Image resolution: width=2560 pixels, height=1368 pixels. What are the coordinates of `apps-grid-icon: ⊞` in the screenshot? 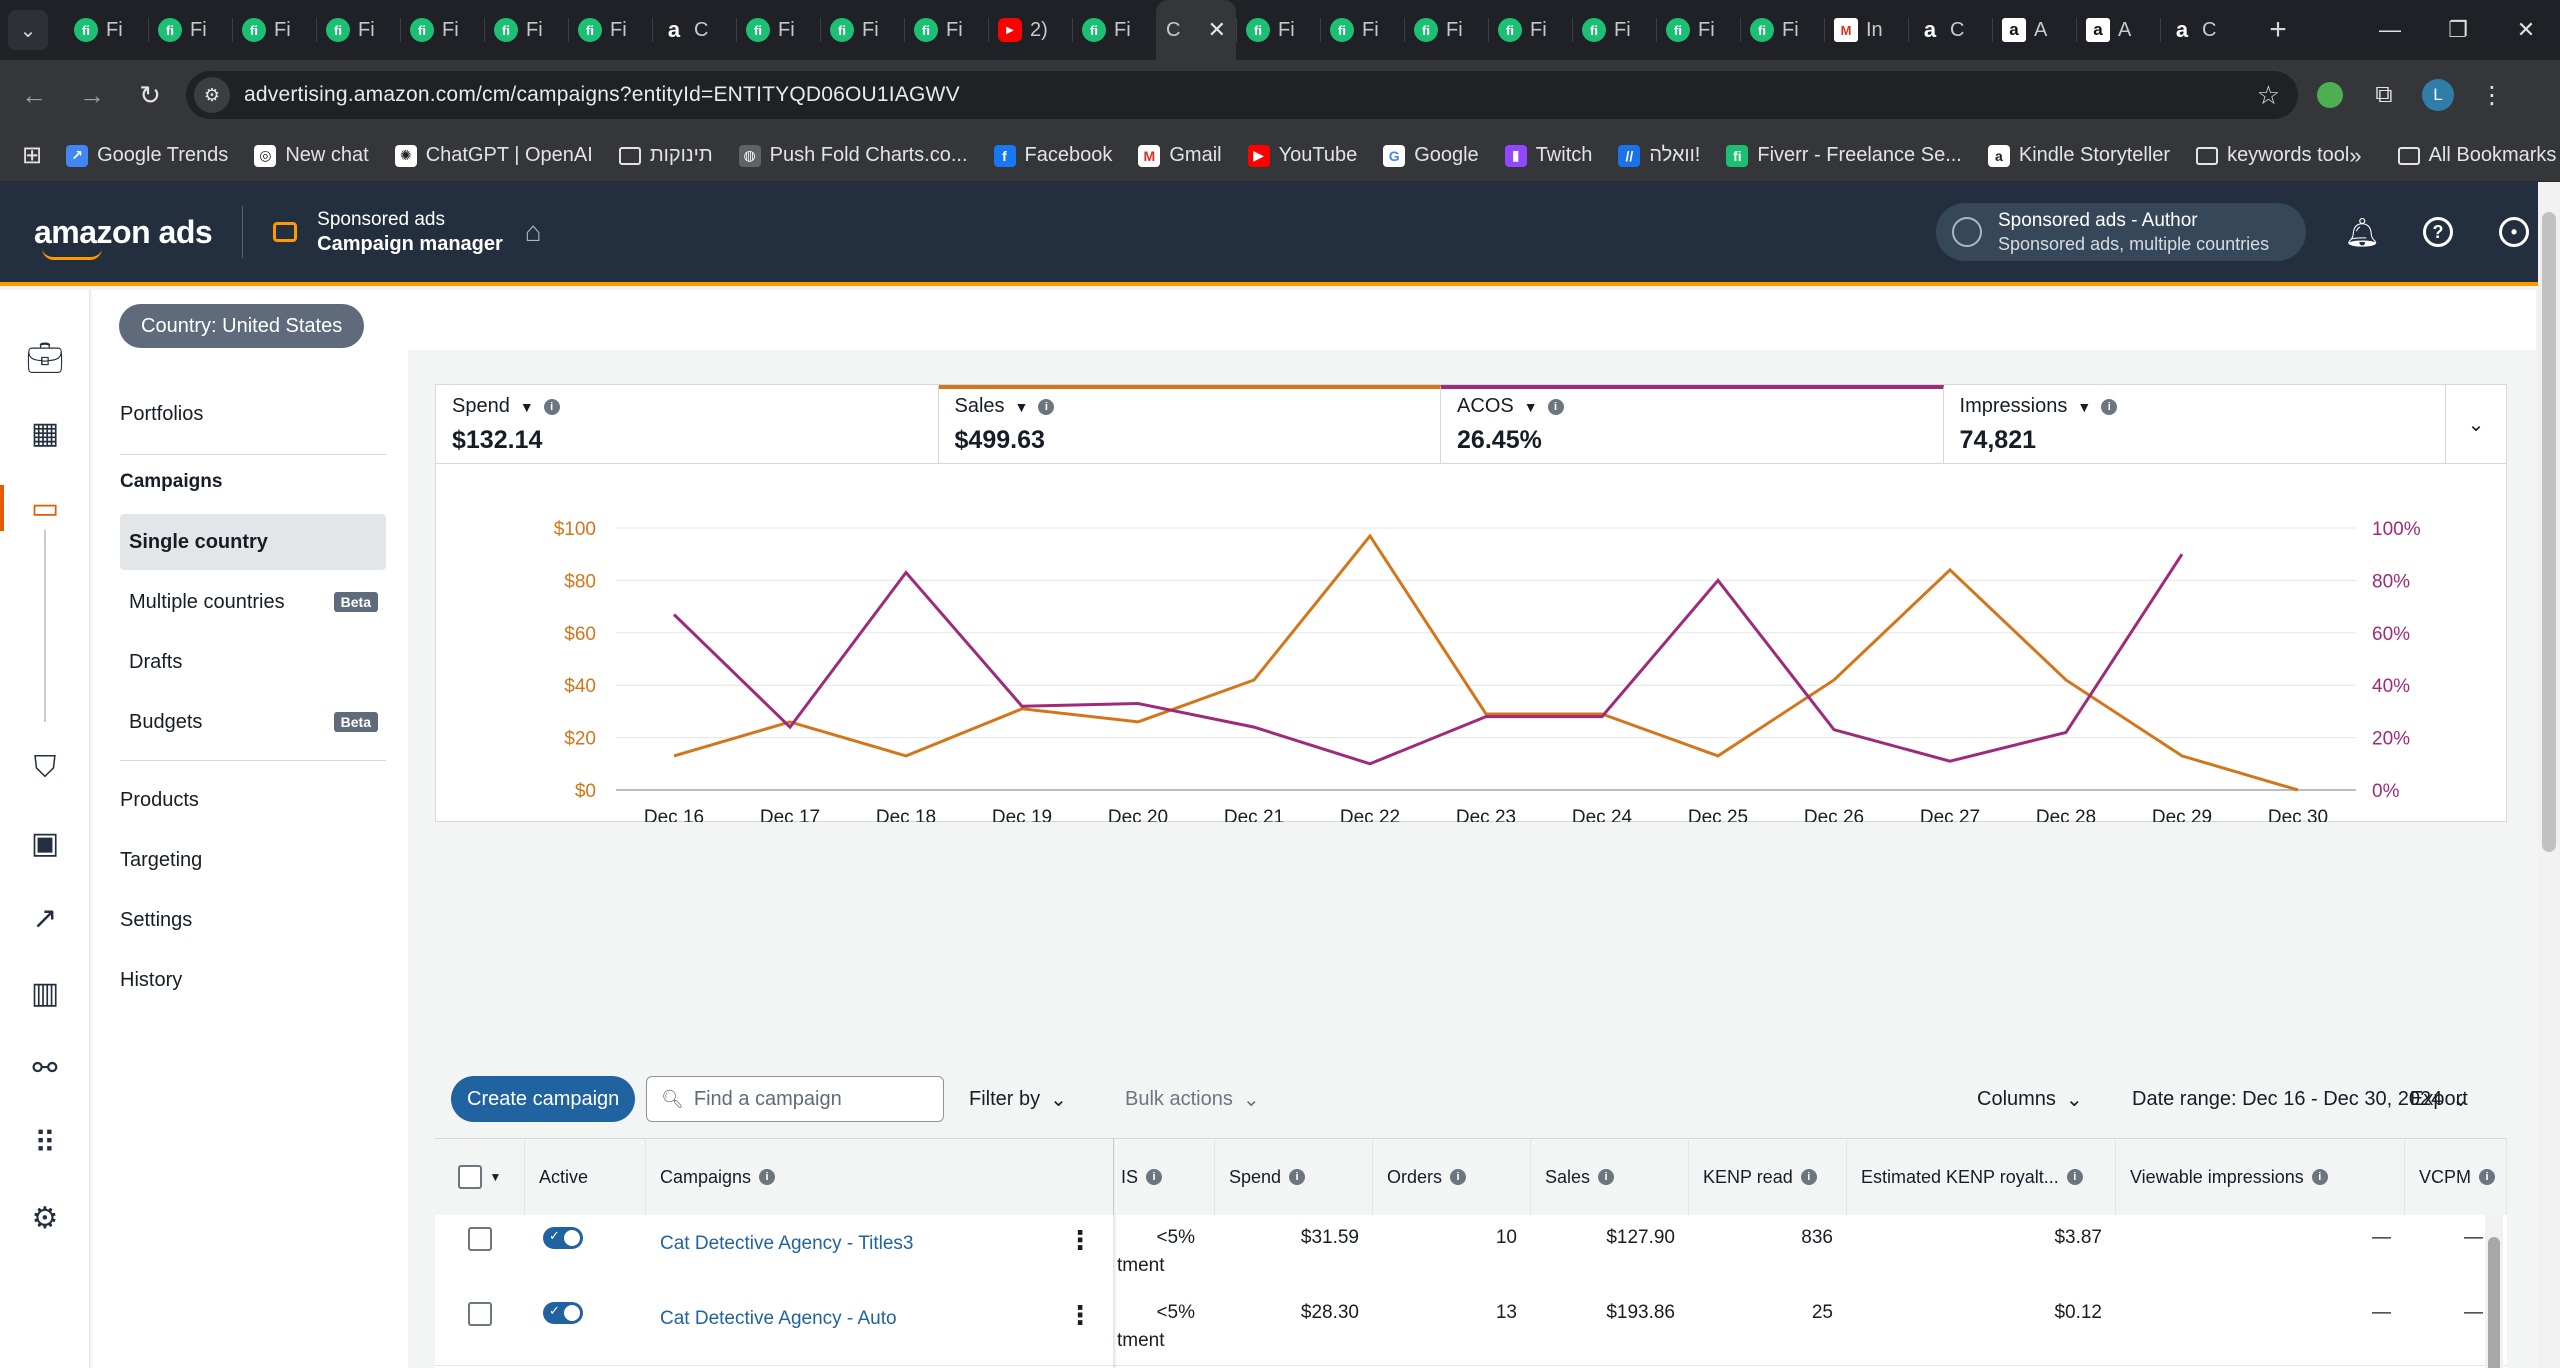 It's located at (32, 155).